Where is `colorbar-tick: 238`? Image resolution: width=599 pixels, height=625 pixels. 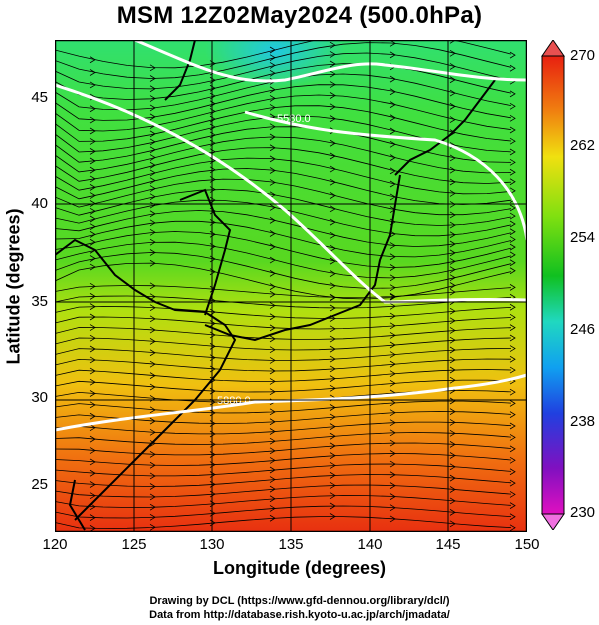 colorbar-tick: 238 is located at coordinates (583, 421).